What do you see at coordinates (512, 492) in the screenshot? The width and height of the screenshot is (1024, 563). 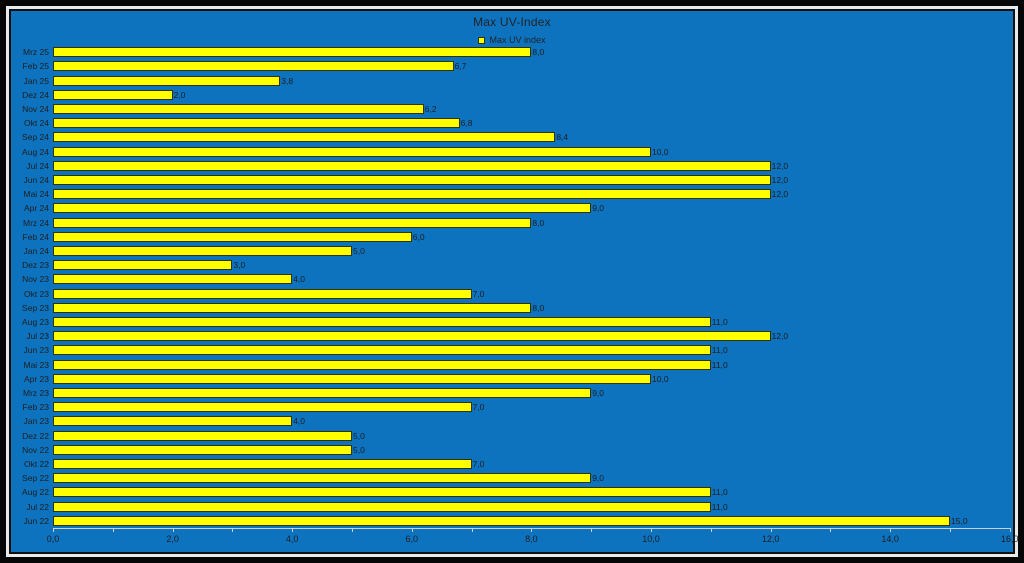 I see `bar-row: Aug 22 11,0` at bounding box center [512, 492].